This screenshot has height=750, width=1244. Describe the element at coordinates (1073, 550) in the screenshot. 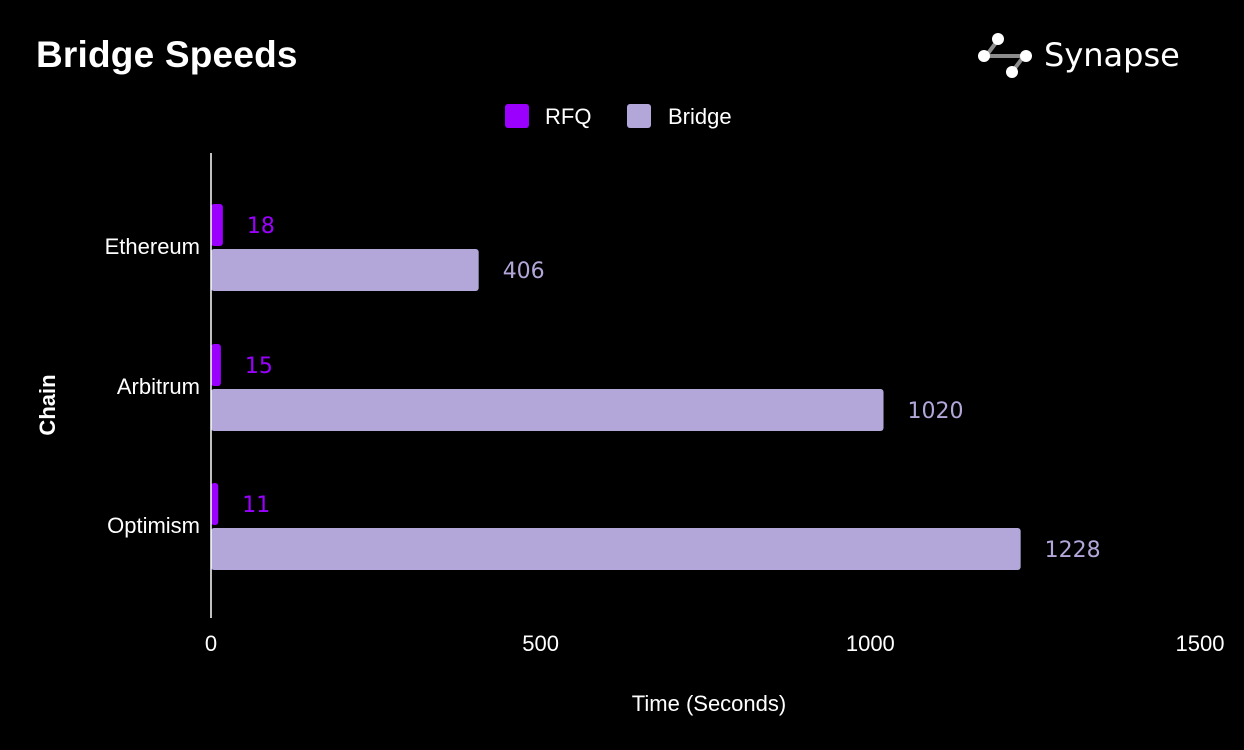

I see `data-label-bridge-optimism: 1228` at that location.